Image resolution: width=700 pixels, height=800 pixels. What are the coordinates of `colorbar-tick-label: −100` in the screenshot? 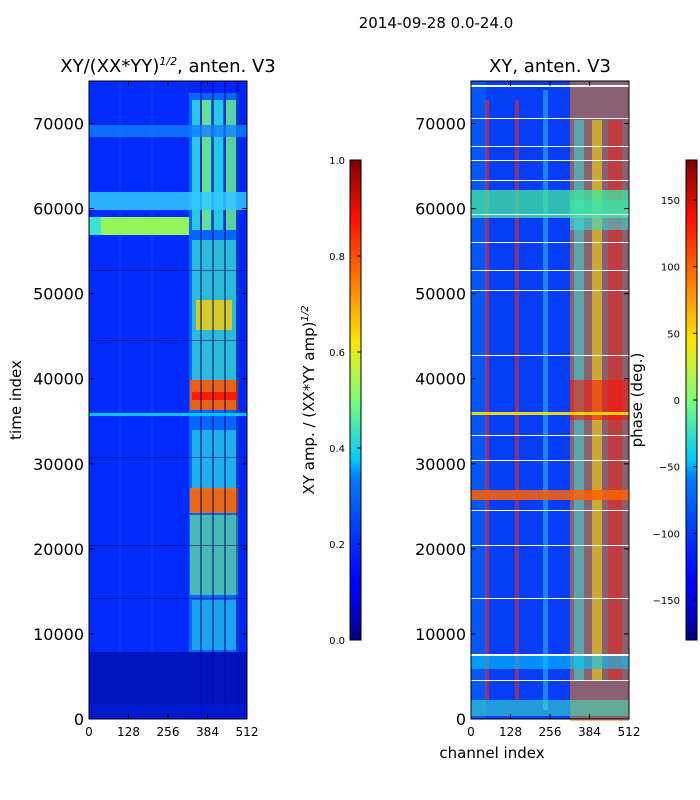 It's located at (666, 534).